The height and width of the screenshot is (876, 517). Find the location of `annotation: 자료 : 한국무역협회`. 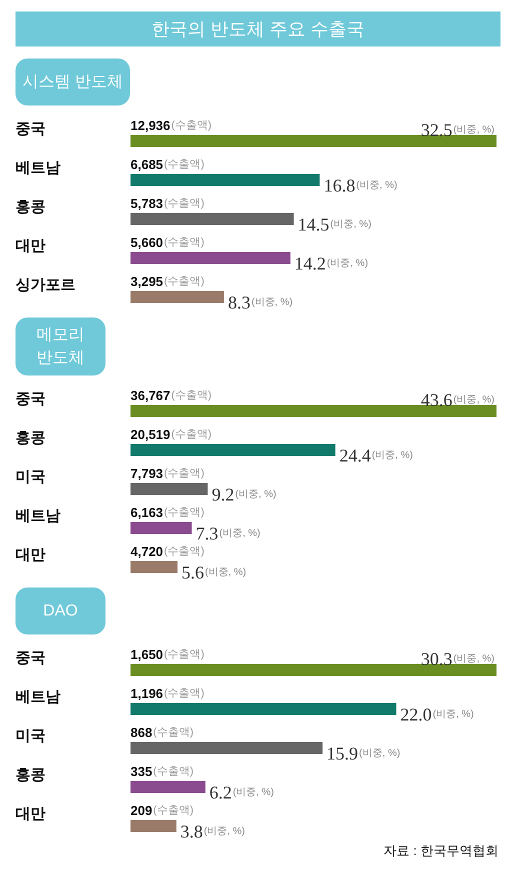

annotation: 자료 : 한국무역협회 is located at coordinates (441, 850).